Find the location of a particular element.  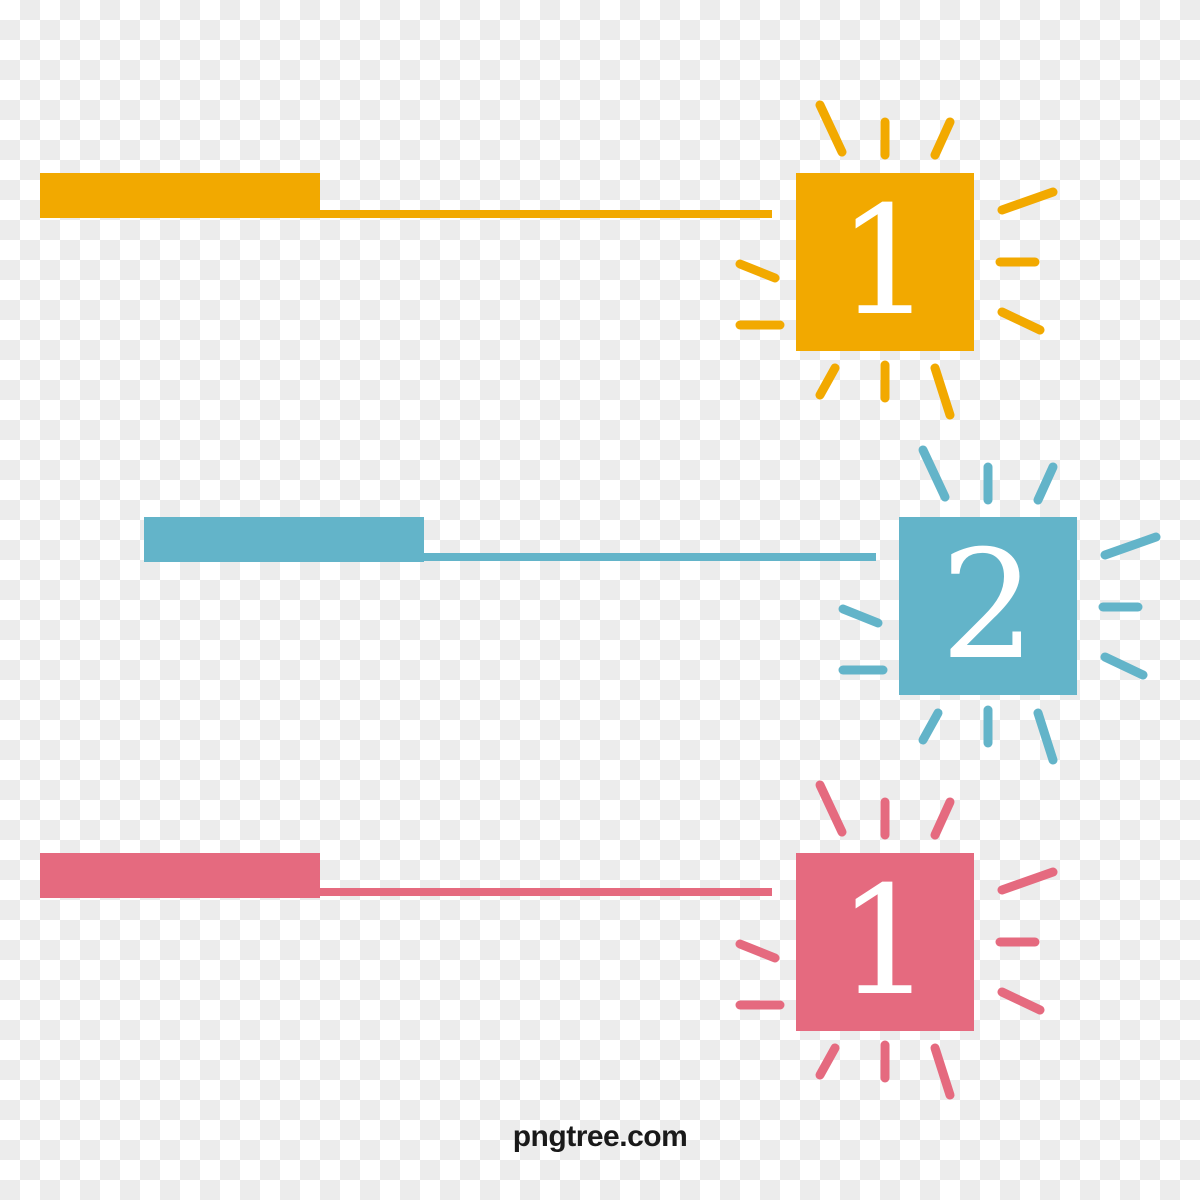

number-badge: 2 is located at coordinates (988, 606).